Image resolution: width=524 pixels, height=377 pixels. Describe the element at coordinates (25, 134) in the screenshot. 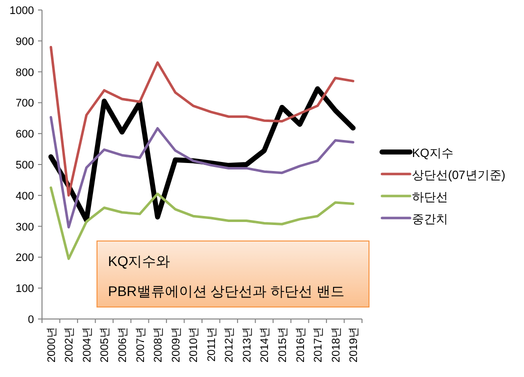

I see `y-tick-label: 600` at that location.